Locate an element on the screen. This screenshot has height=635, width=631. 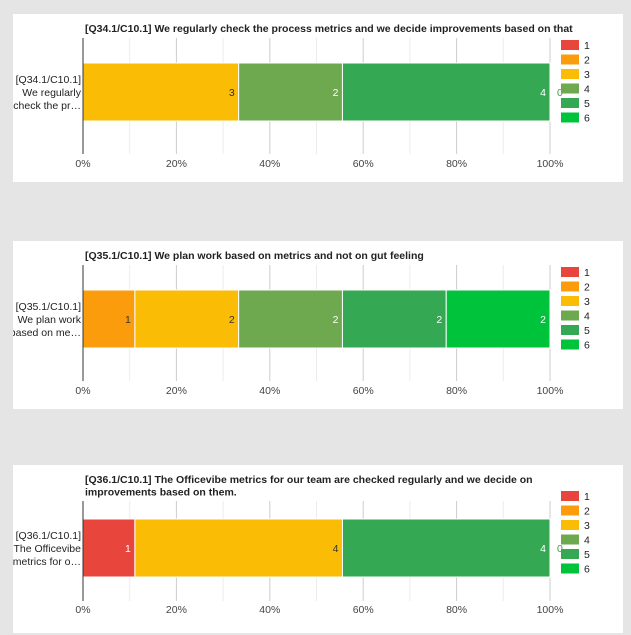
data-label: 3 is located at coordinates (232, 93).